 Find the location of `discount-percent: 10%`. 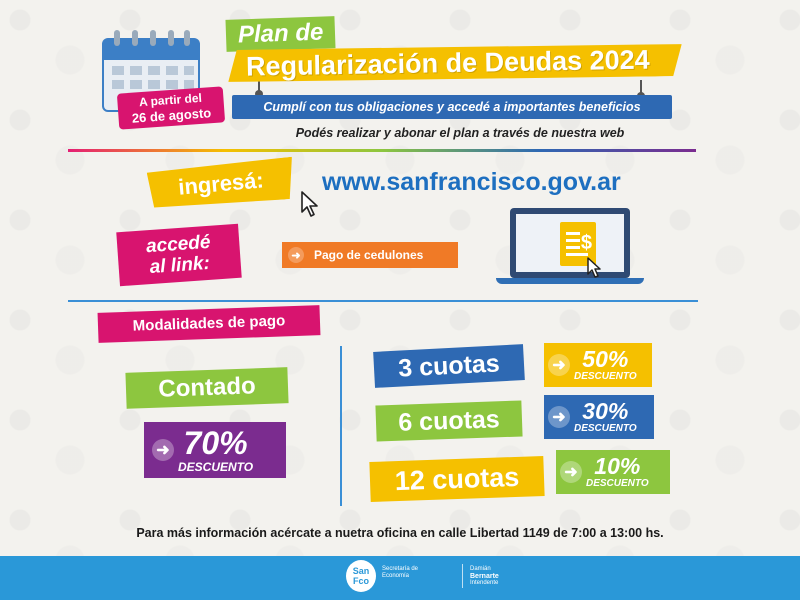

discount-percent: 10% is located at coordinates (617, 466).